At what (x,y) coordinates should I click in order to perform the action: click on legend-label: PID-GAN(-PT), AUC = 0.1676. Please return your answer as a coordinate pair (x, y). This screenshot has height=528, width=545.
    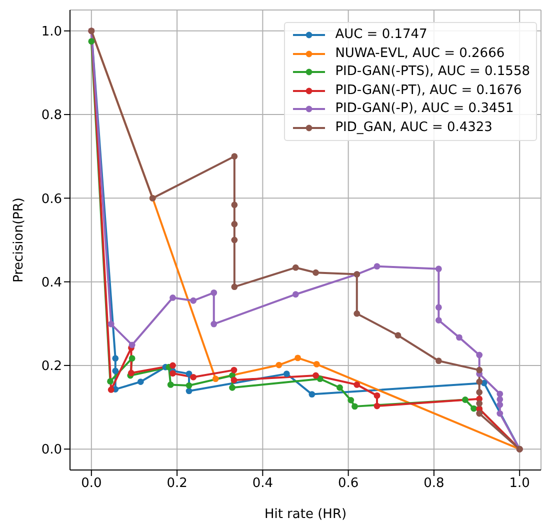
    Looking at the image, I should click on (428, 91).